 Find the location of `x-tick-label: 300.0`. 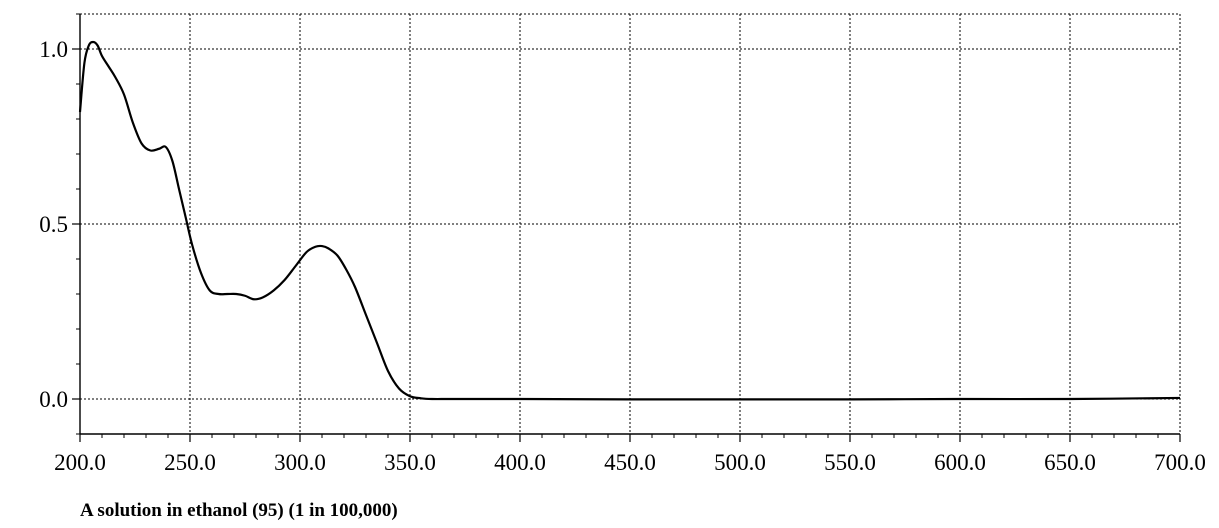

x-tick-label: 300.0 is located at coordinates (300, 462).